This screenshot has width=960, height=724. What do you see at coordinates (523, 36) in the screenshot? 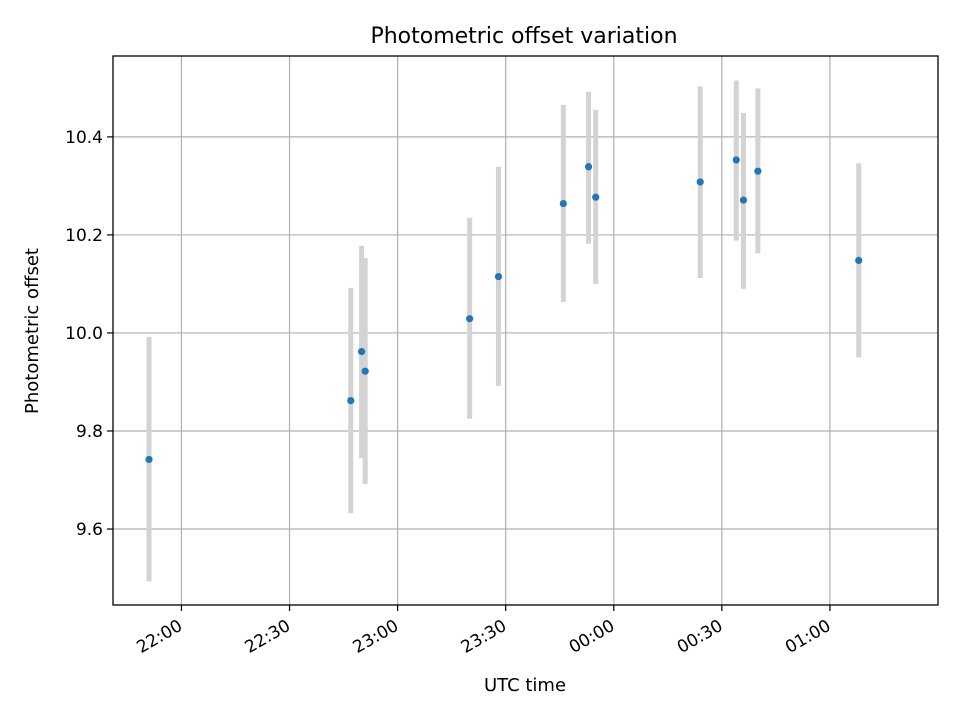
I see `chart-title: Photometric offset variation` at bounding box center [523, 36].